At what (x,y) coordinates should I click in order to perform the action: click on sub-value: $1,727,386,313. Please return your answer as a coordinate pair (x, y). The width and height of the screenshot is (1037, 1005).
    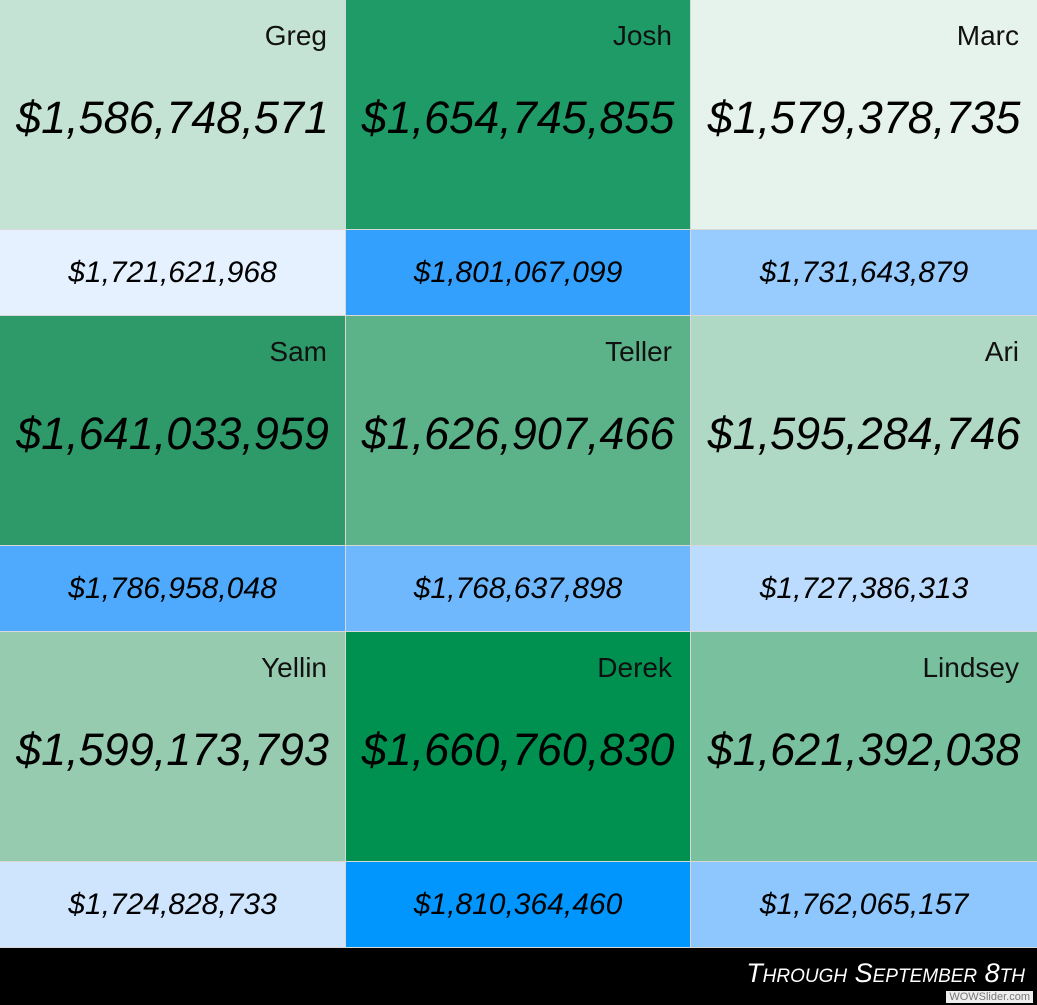
    Looking at the image, I should click on (864, 589).